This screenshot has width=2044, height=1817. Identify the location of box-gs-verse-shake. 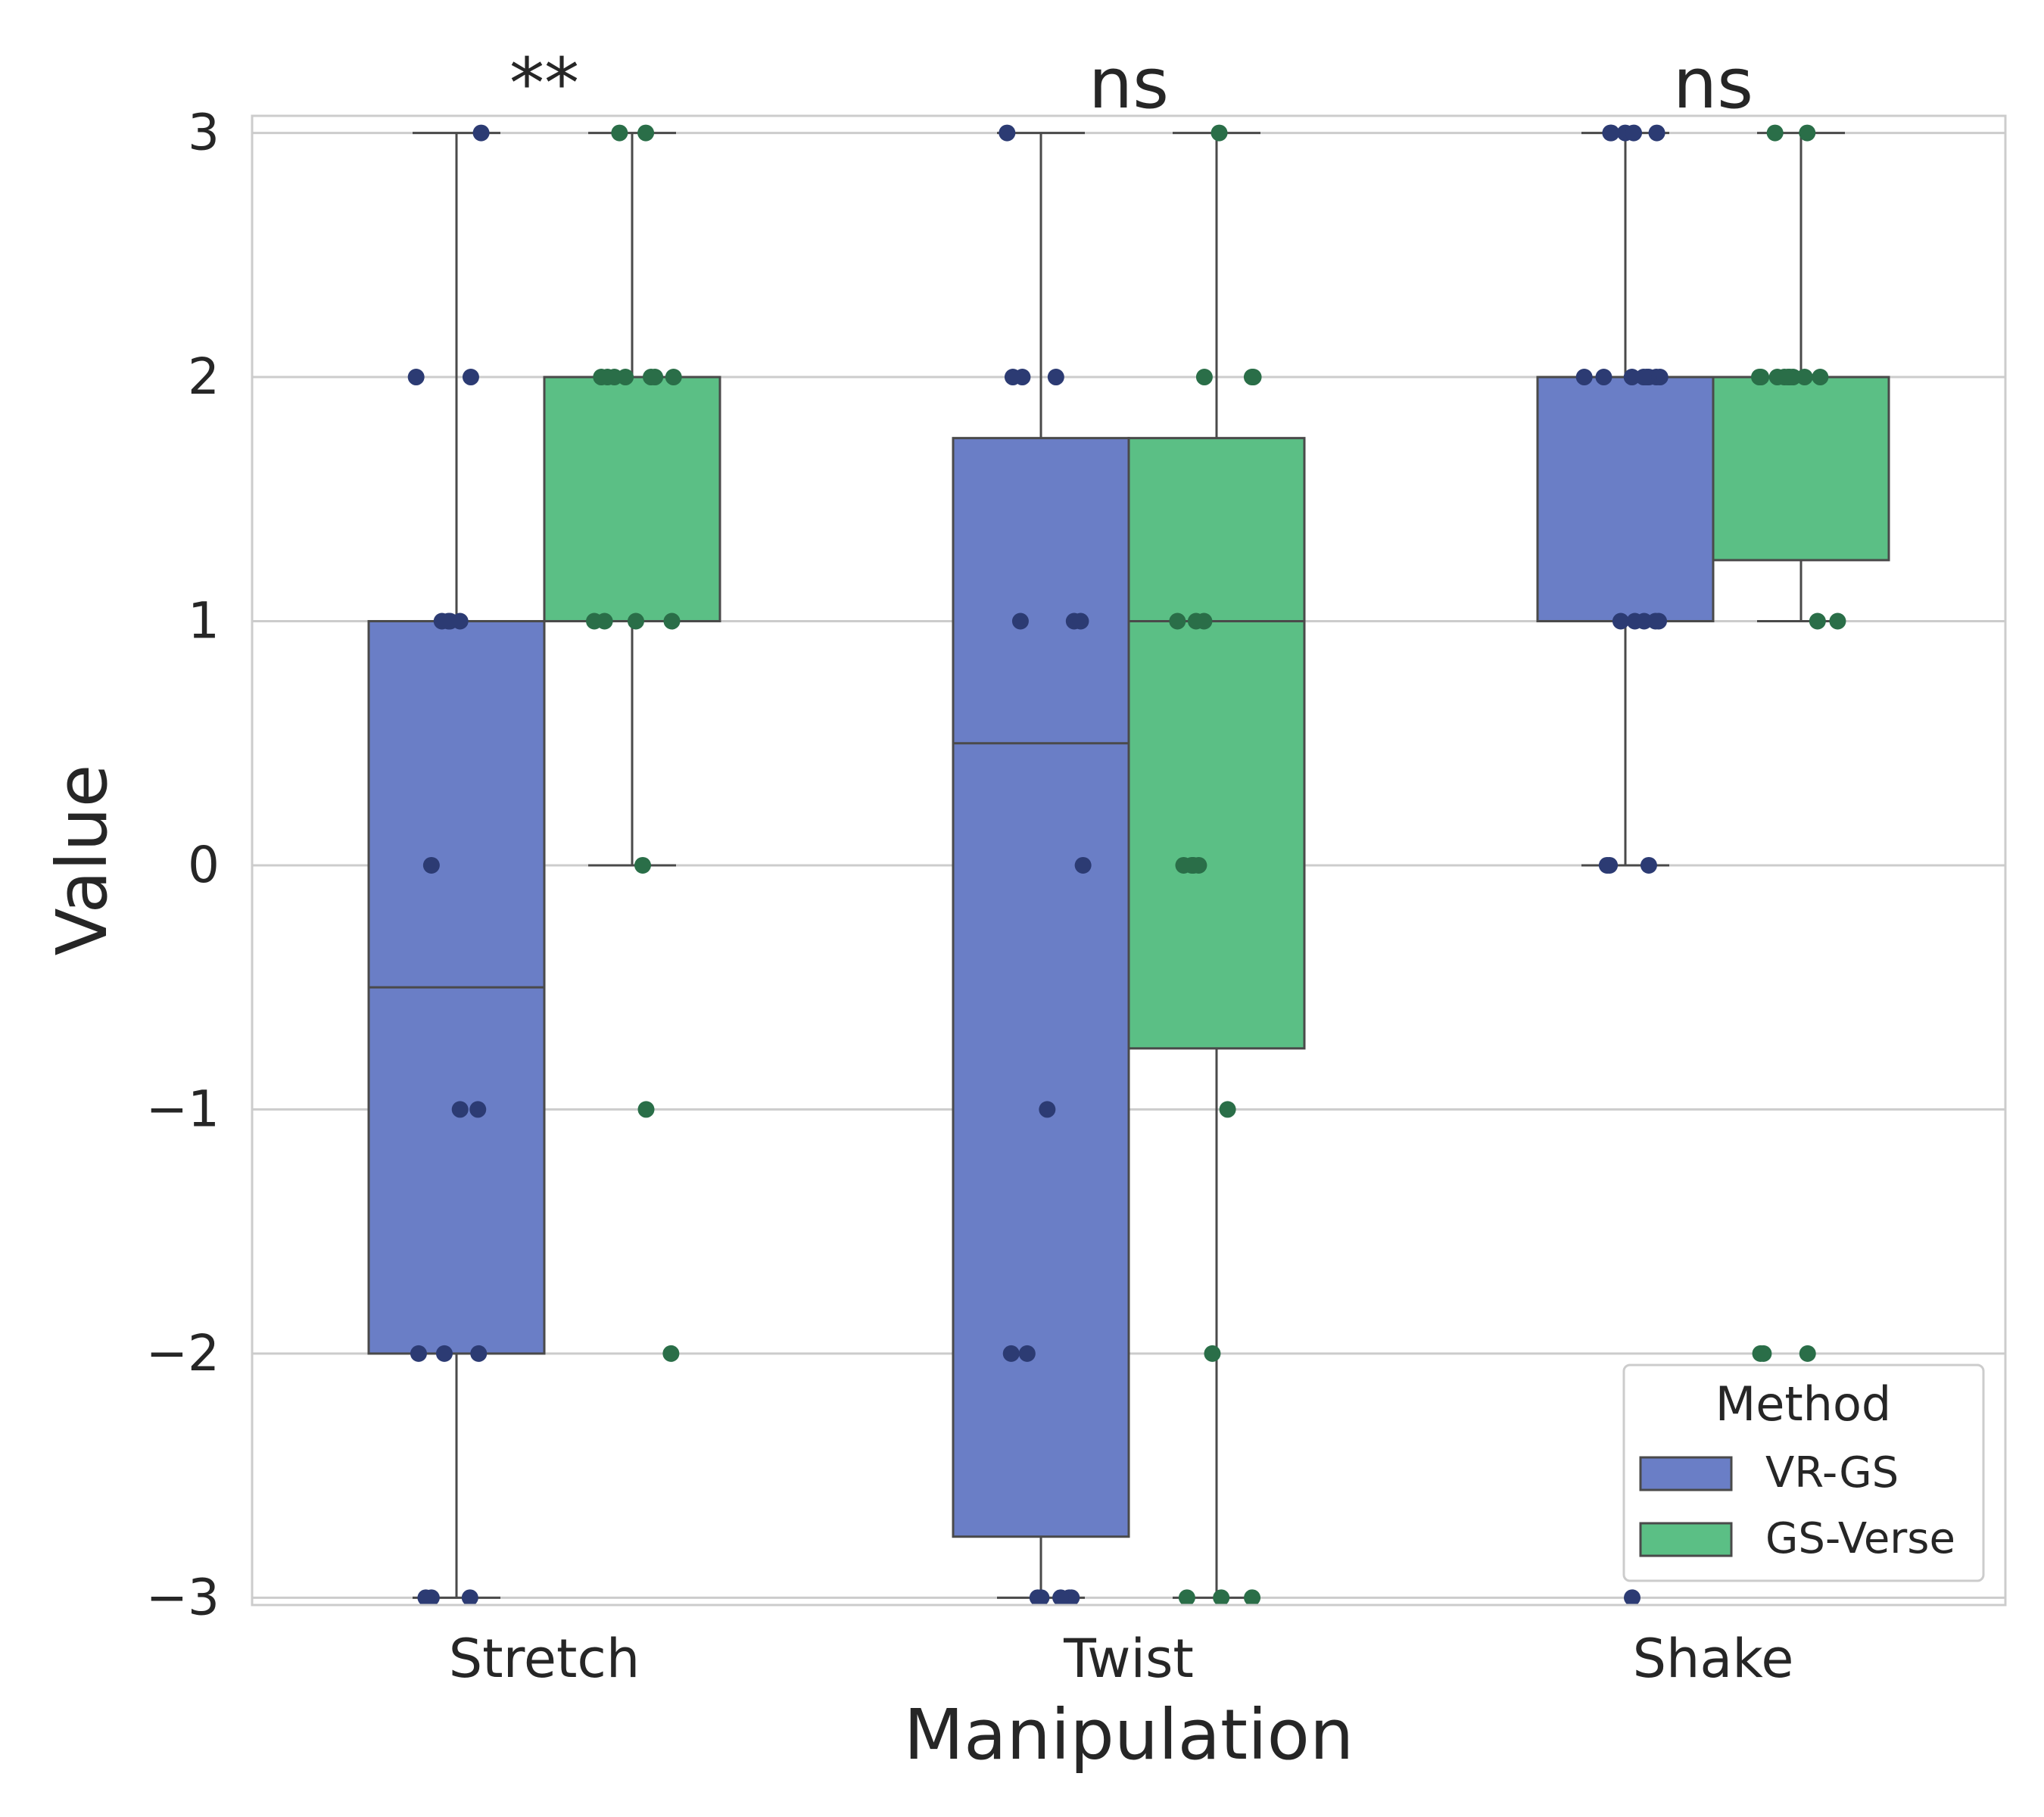
(1801, 469).